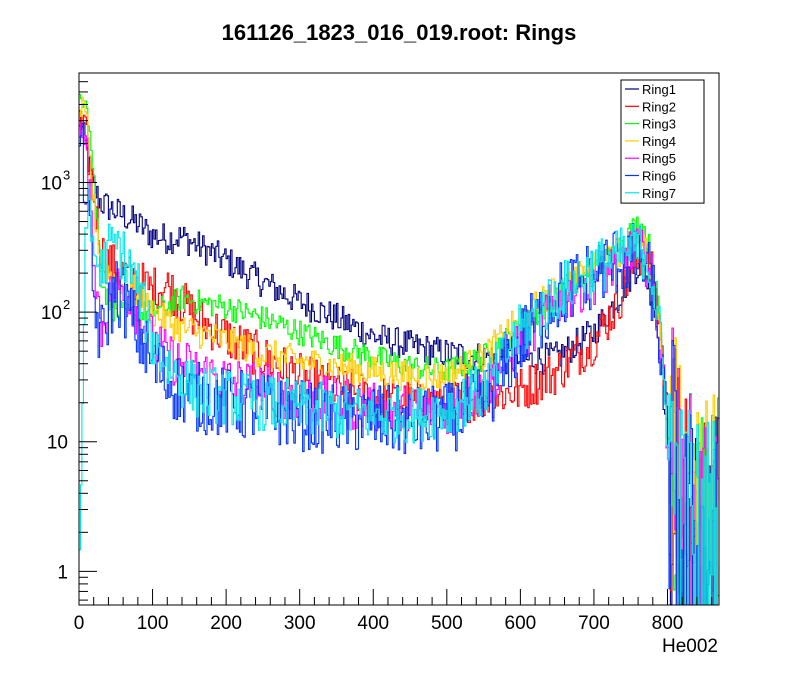 The image size is (798, 673). I want to click on legend-label: Ring6, so click(659, 176).